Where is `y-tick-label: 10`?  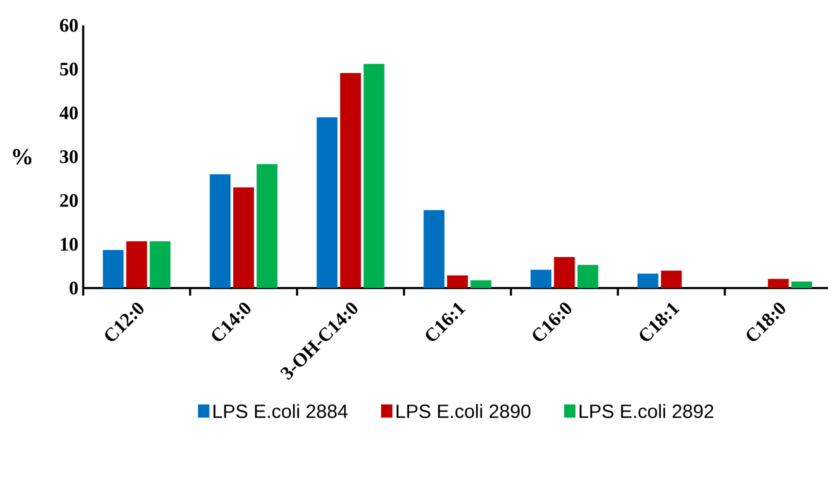
y-tick-label: 10 is located at coordinates (69, 244).